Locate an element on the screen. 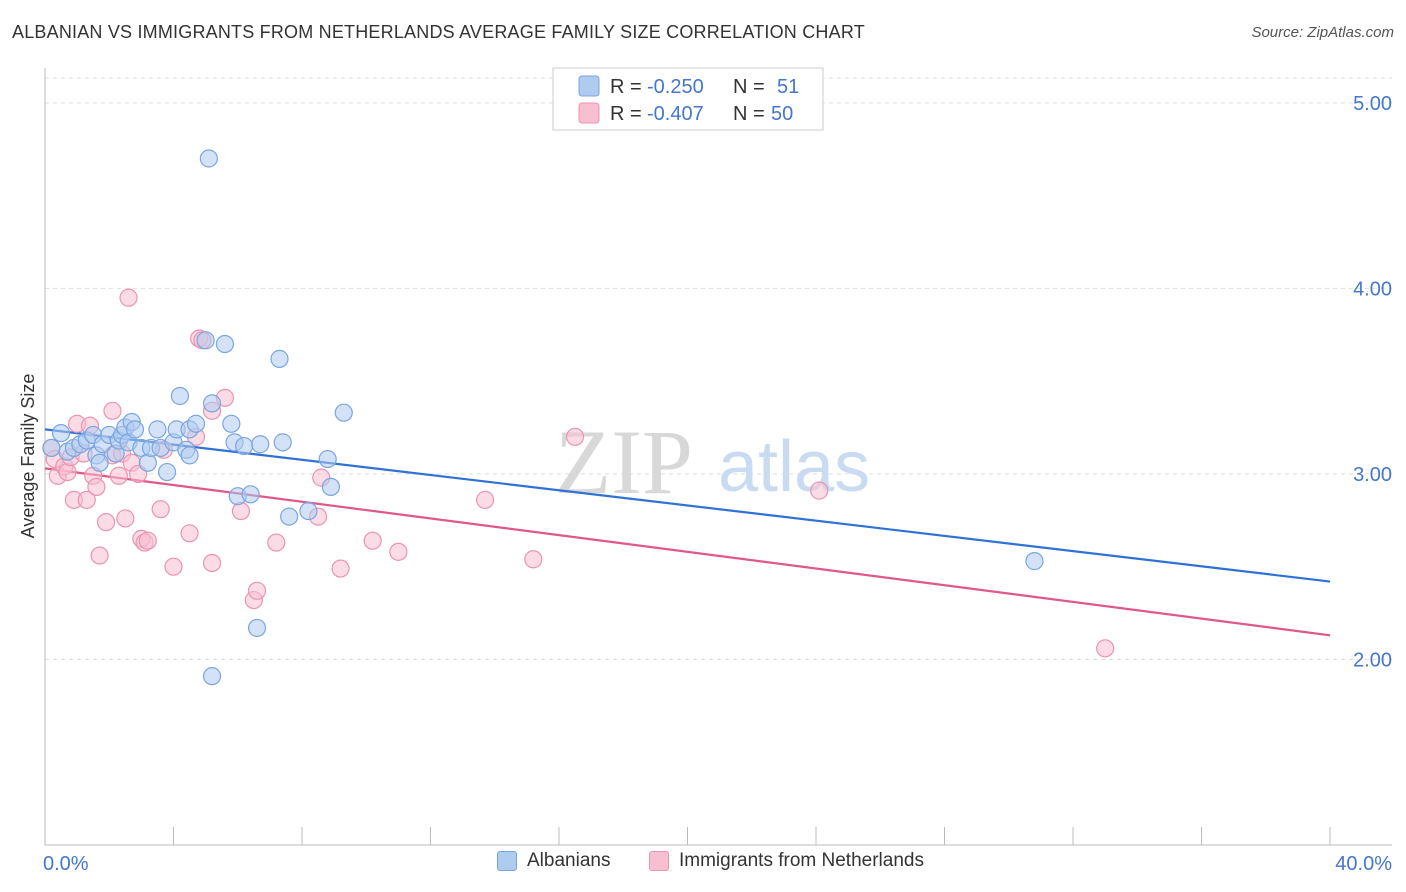 Image resolution: width=1406 pixels, height=892 pixels. legend-r-value-1: -0.250 is located at coordinates (675, 87).